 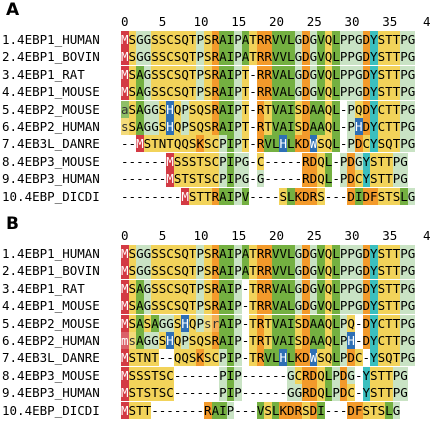 I want to click on sequence-residues: MSAGSSCSQTPSRAIPT-RRVALGDGVQLPPGDYSTTPG, so click(x=280, y=92).